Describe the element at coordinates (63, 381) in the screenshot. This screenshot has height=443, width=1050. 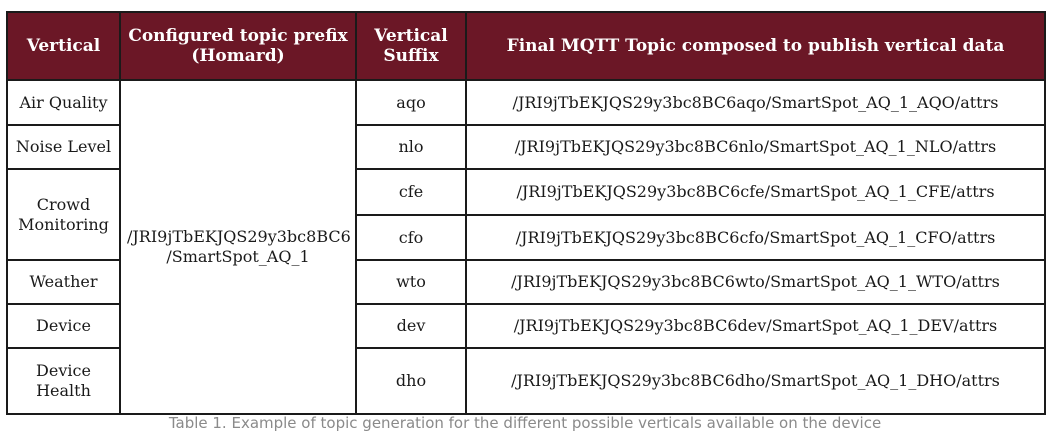
I see `vertical-cell: Device Health` at that location.